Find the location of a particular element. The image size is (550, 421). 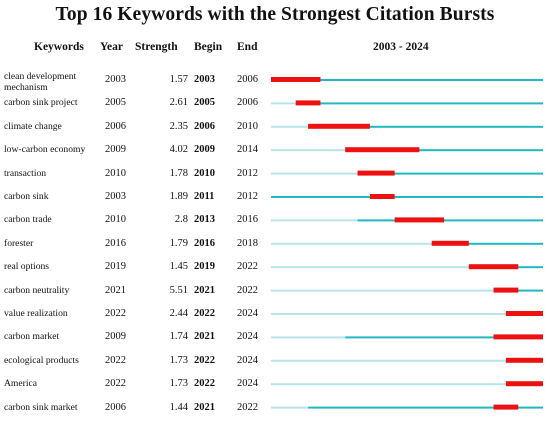

year-label: 2005 is located at coordinates (115, 103).